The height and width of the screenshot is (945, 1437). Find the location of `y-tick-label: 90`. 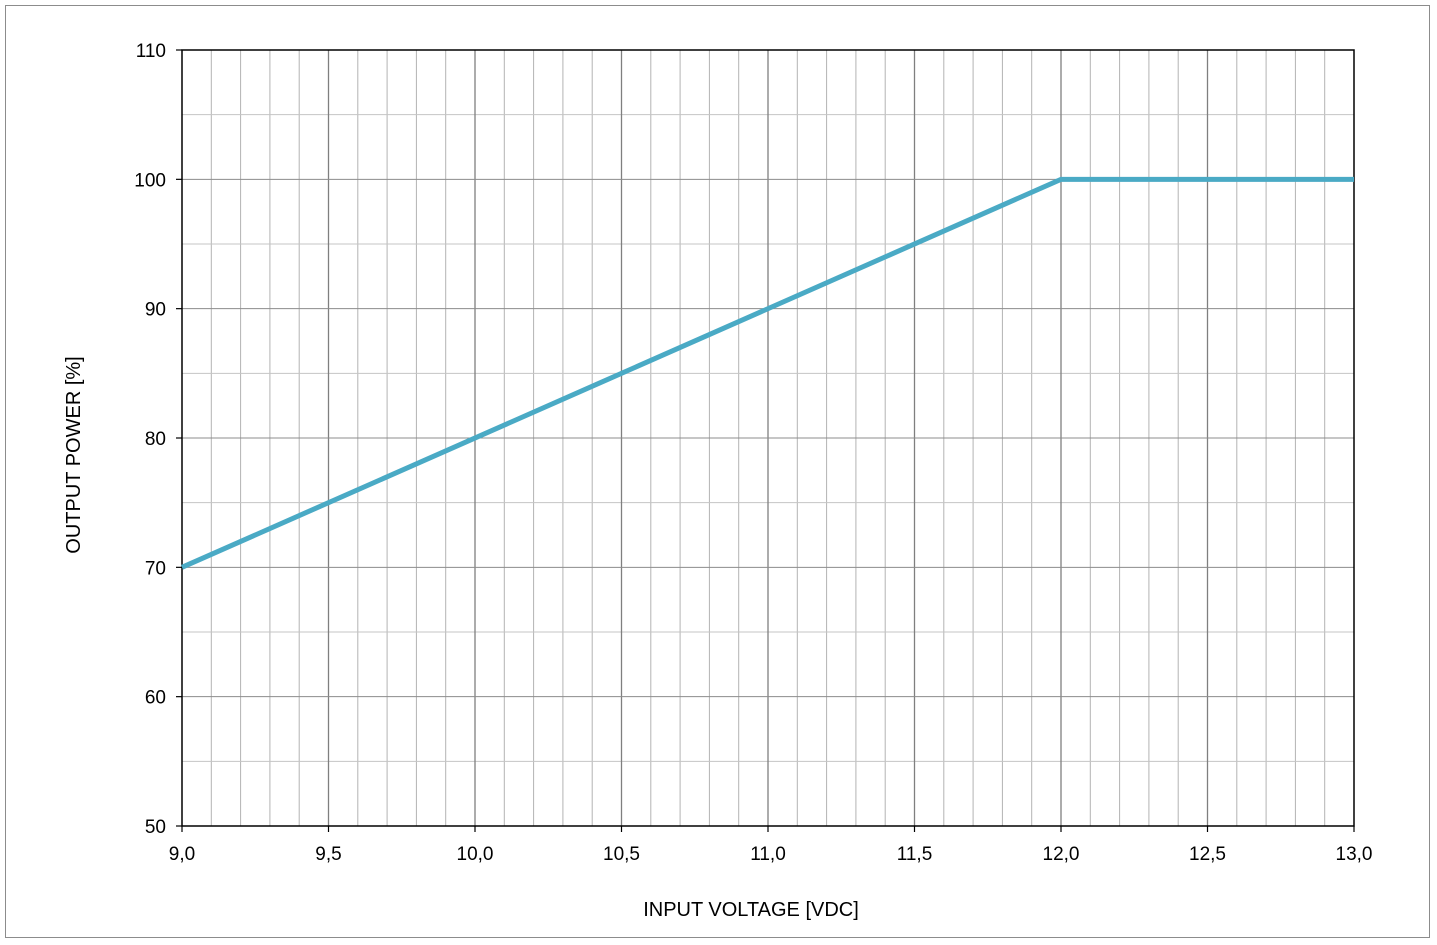

y-tick-label: 90 is located at coordinates (155, 310).